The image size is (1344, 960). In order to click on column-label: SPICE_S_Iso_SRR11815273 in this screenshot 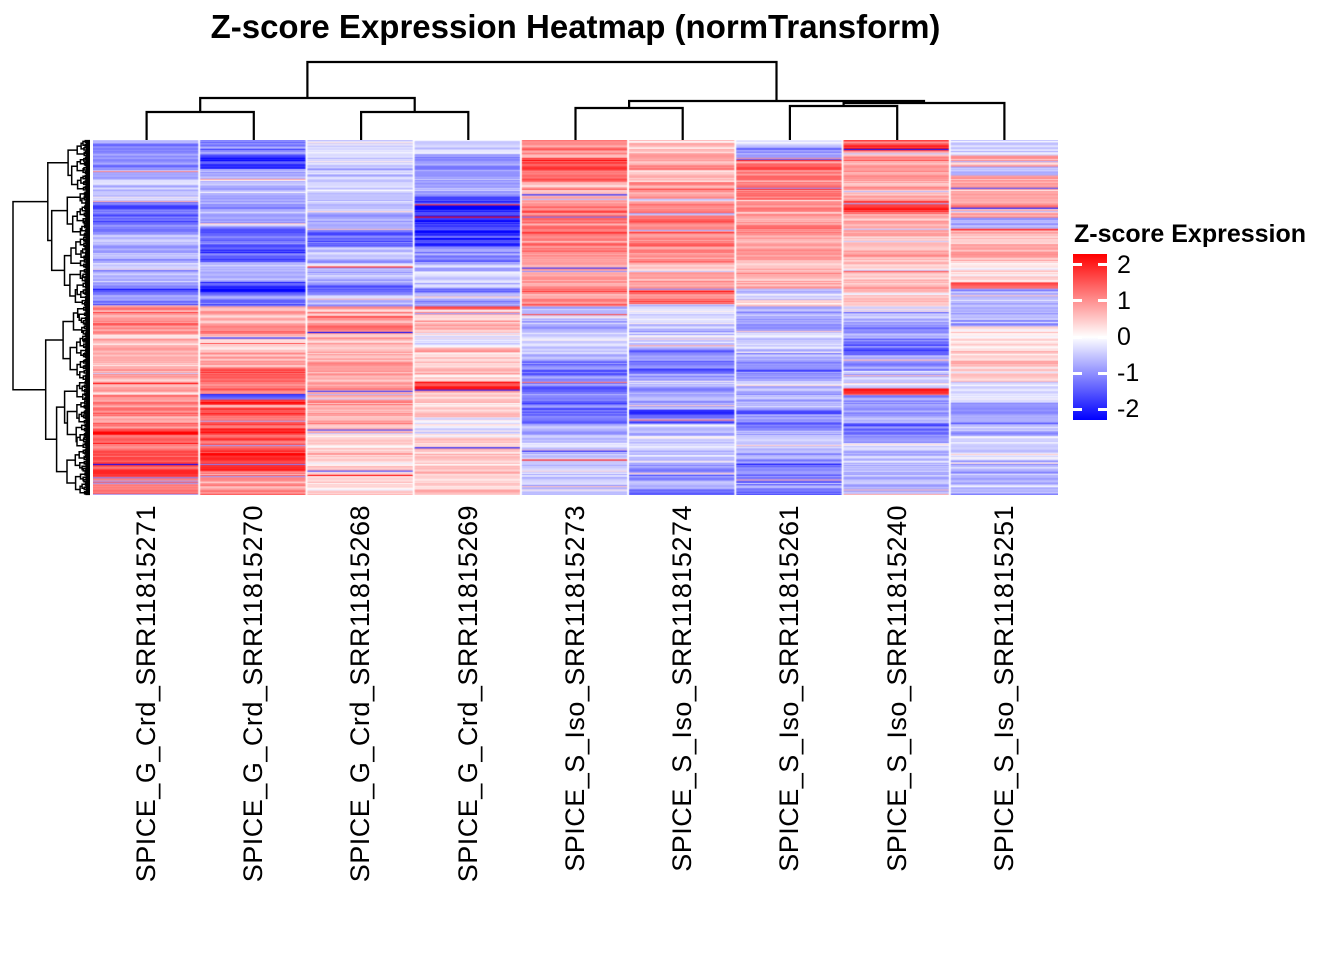, I will do `click(575, 688)`.